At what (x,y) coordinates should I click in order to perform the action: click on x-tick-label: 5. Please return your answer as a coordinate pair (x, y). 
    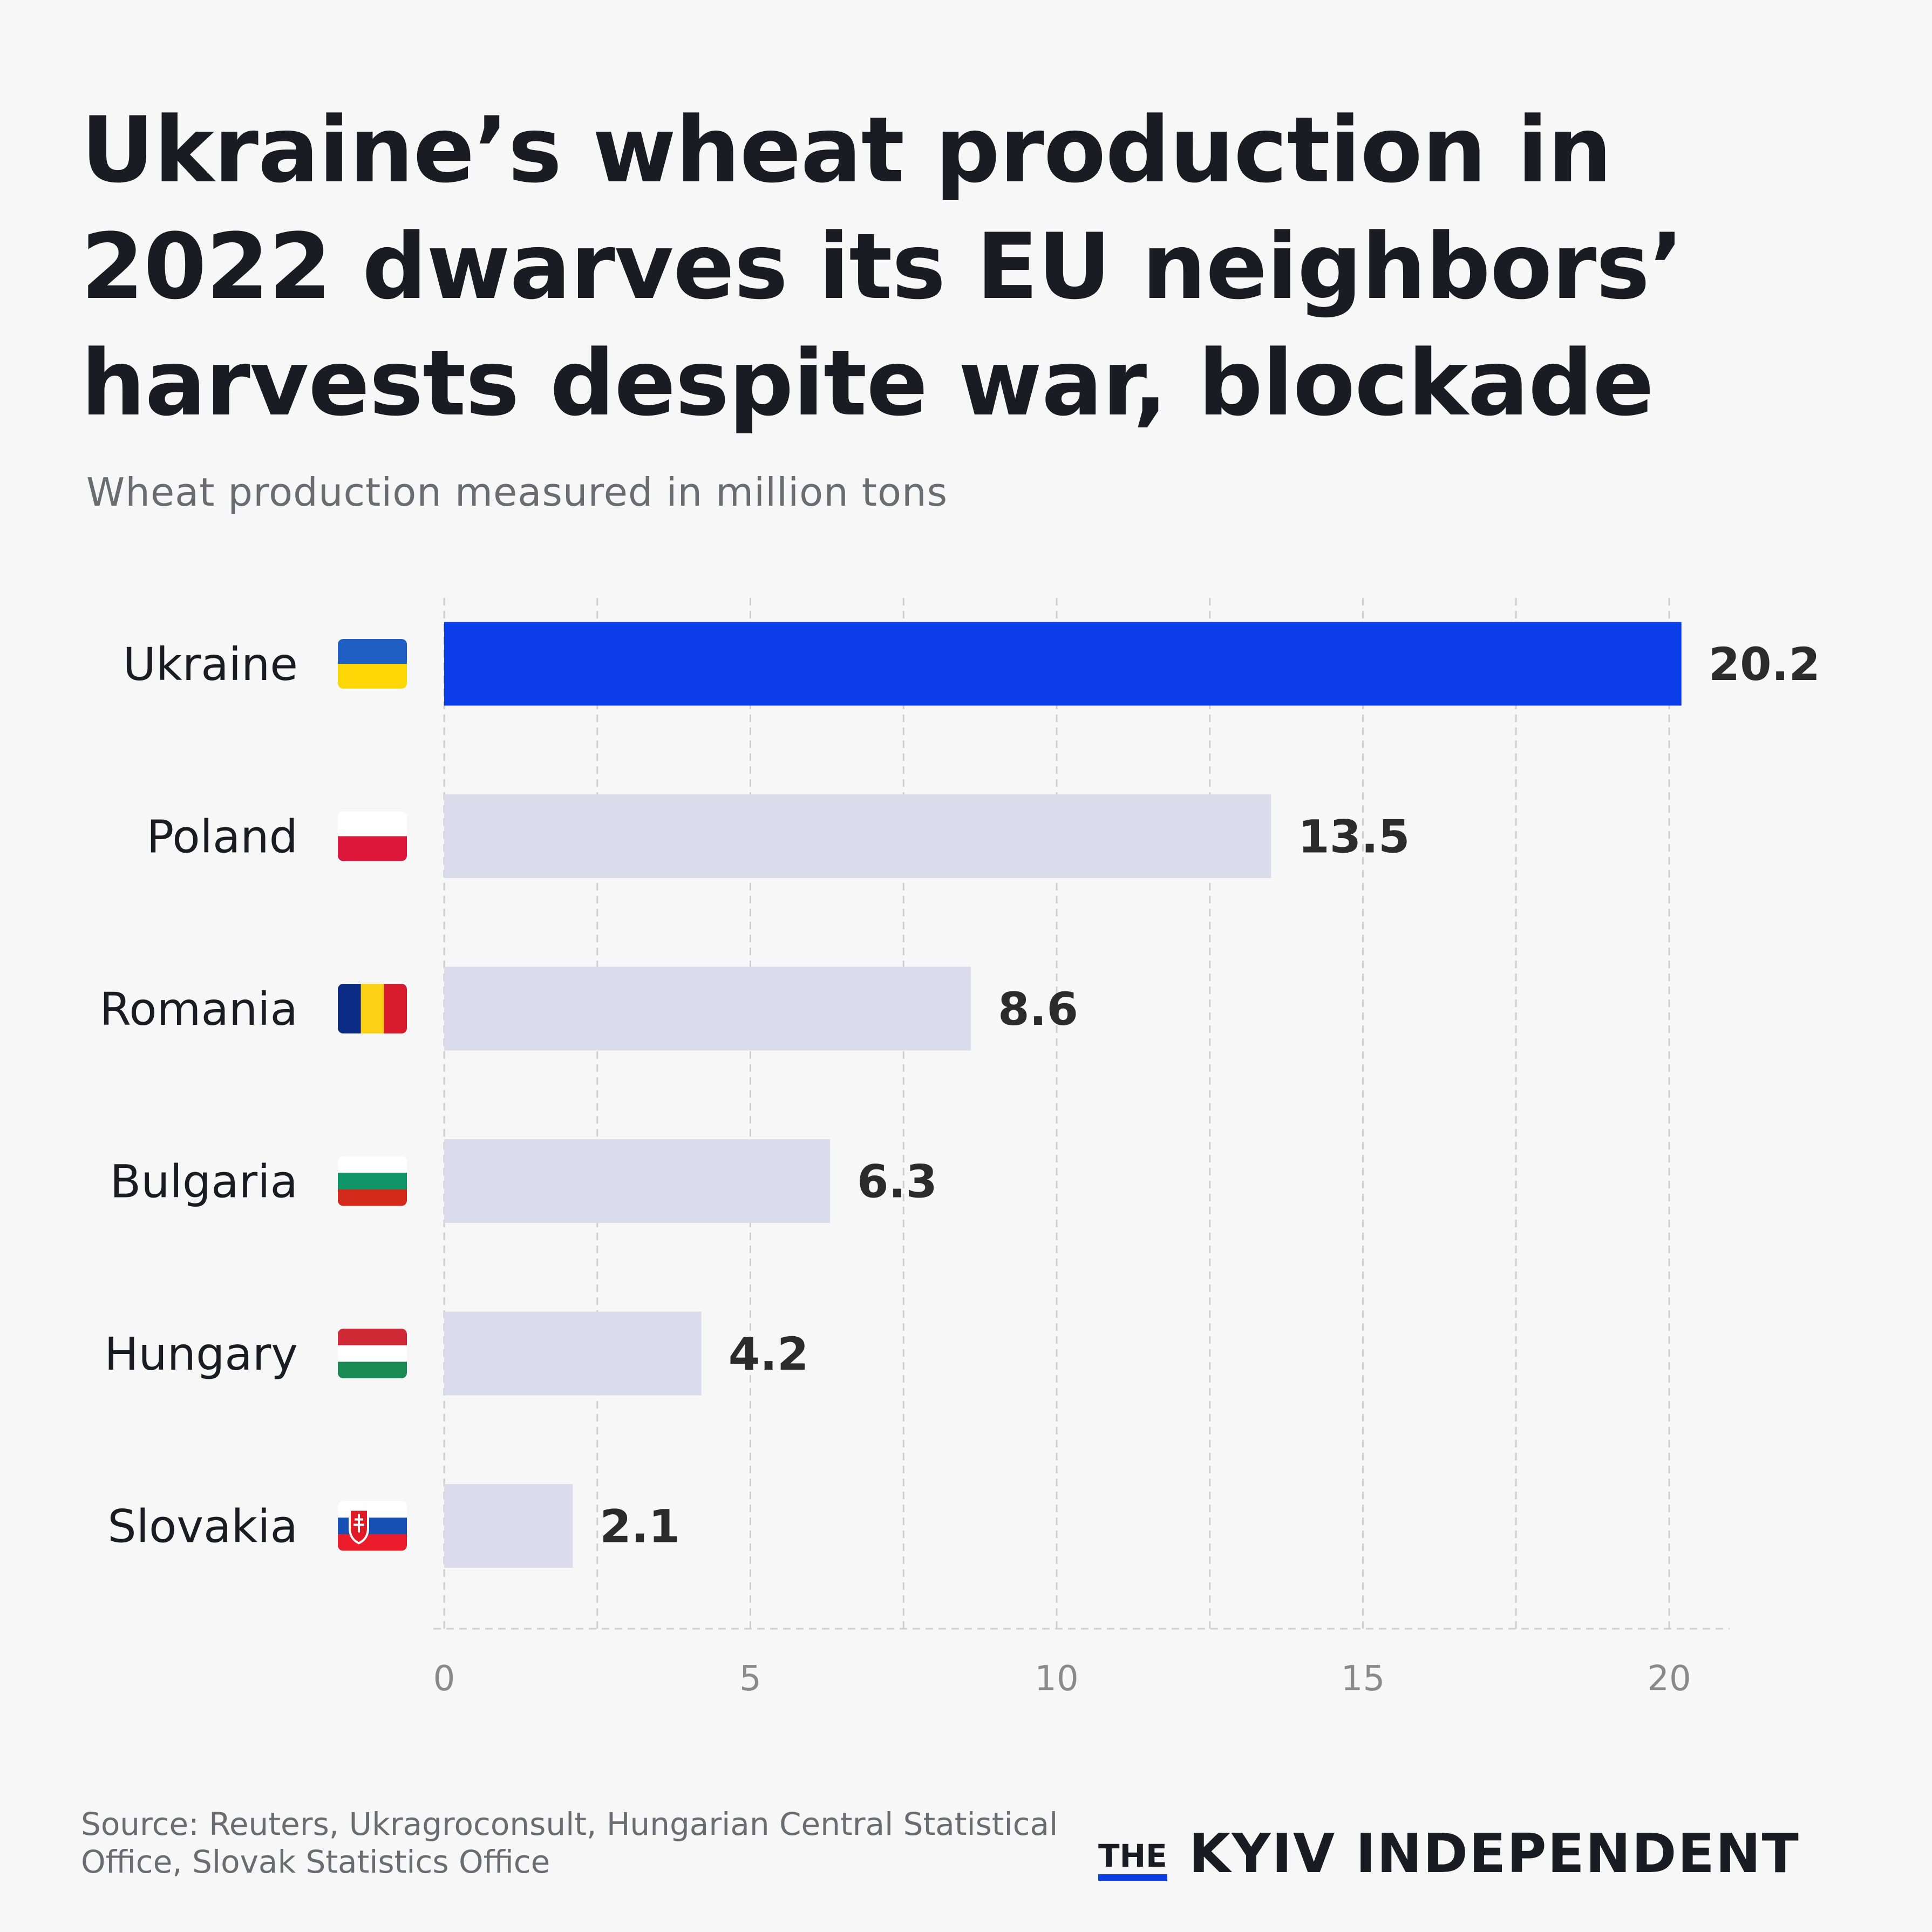
    Looking at the image, I should click on (750, 1679).